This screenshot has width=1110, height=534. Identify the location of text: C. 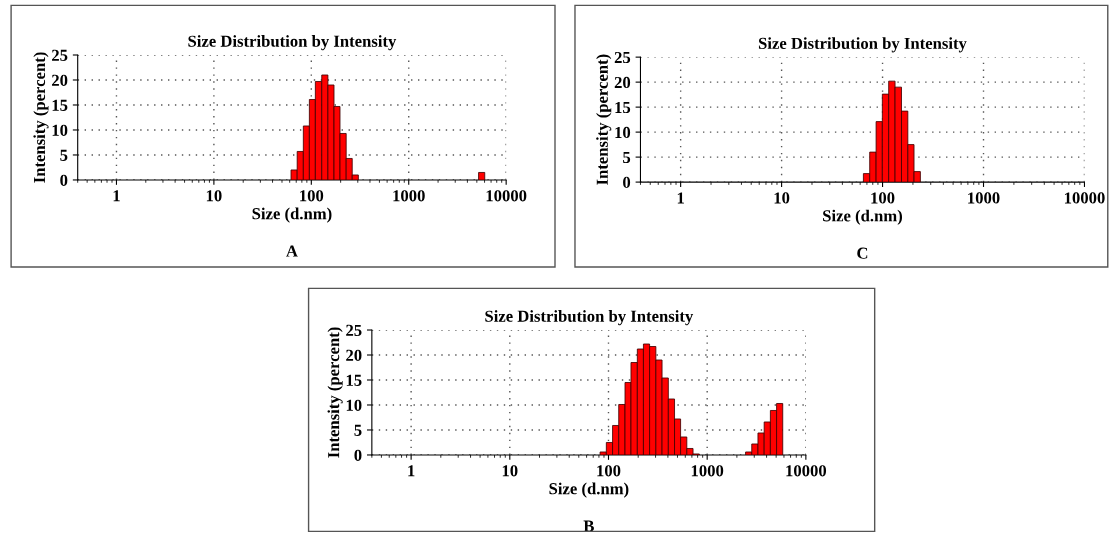
(862, 253).